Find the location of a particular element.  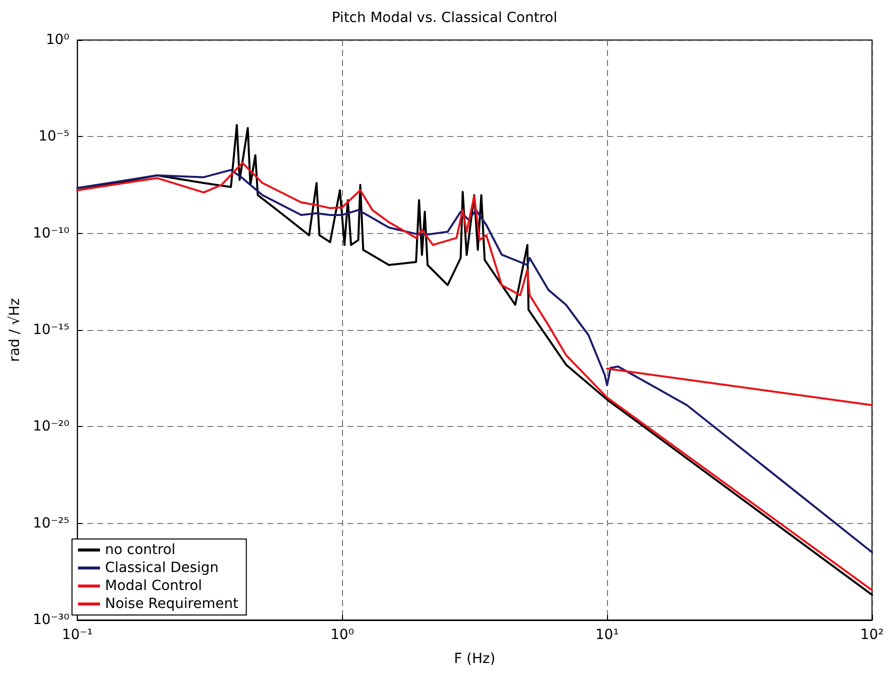

y-tick-label: 10⁻²⁰ is located at coordinates (51, 426).